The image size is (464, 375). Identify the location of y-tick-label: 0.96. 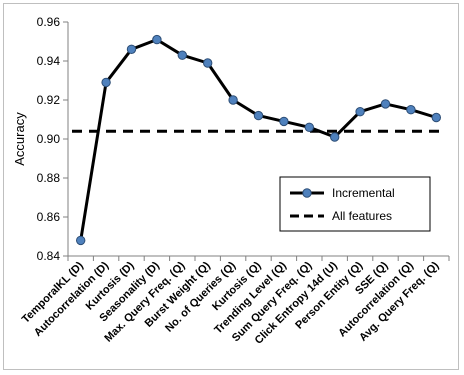
(49, 22).